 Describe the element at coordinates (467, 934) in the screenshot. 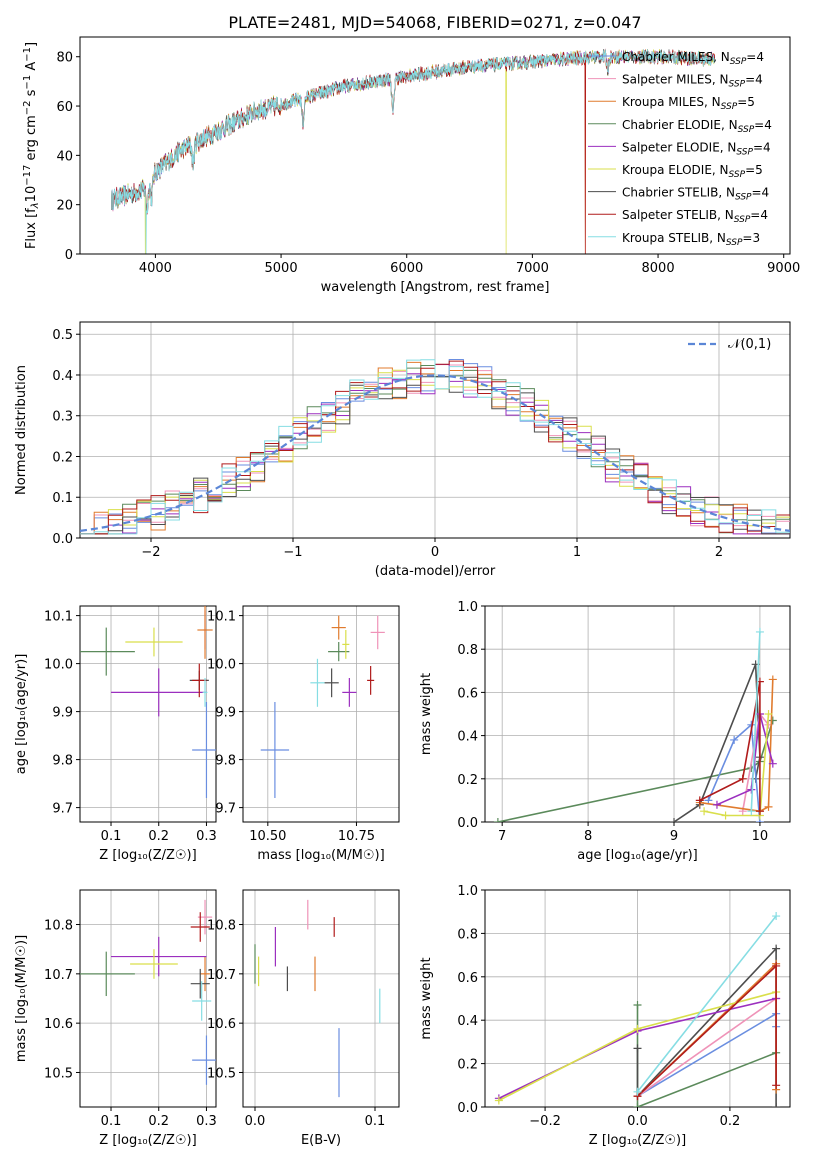

I see `y-tick-label: 0.8` at that location.